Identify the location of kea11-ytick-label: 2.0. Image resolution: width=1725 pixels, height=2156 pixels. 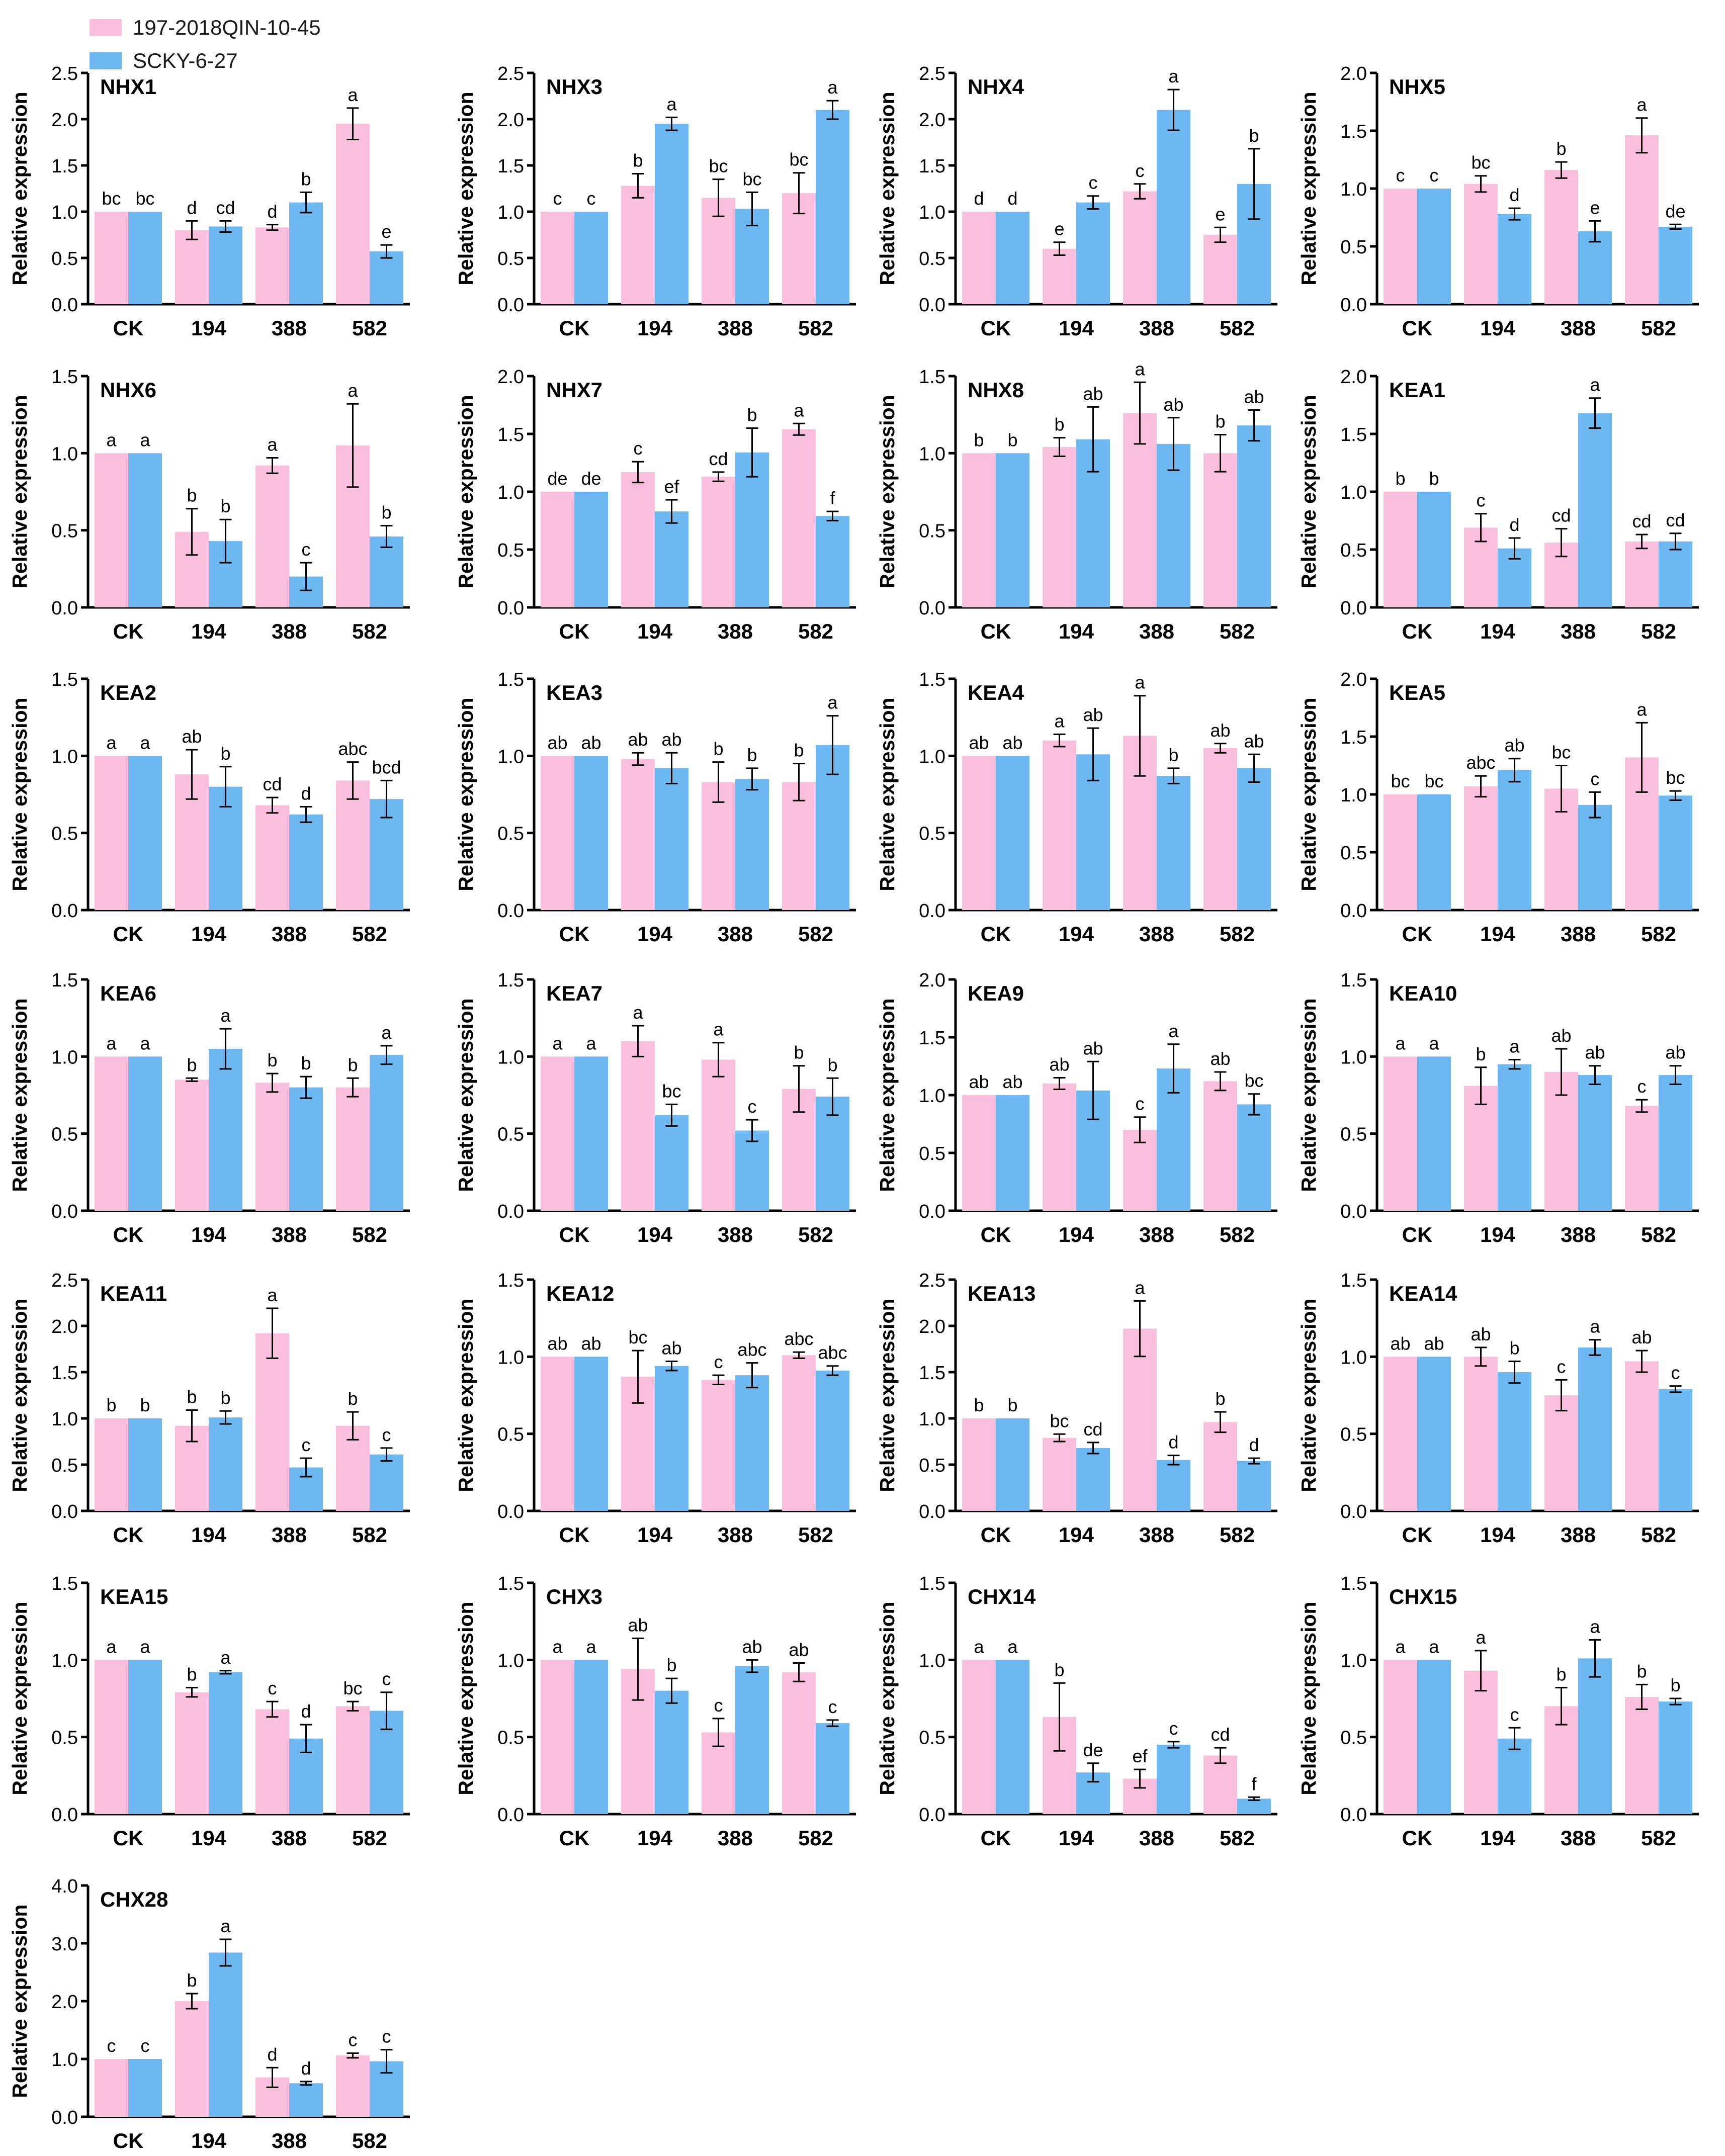
(64, 1327).